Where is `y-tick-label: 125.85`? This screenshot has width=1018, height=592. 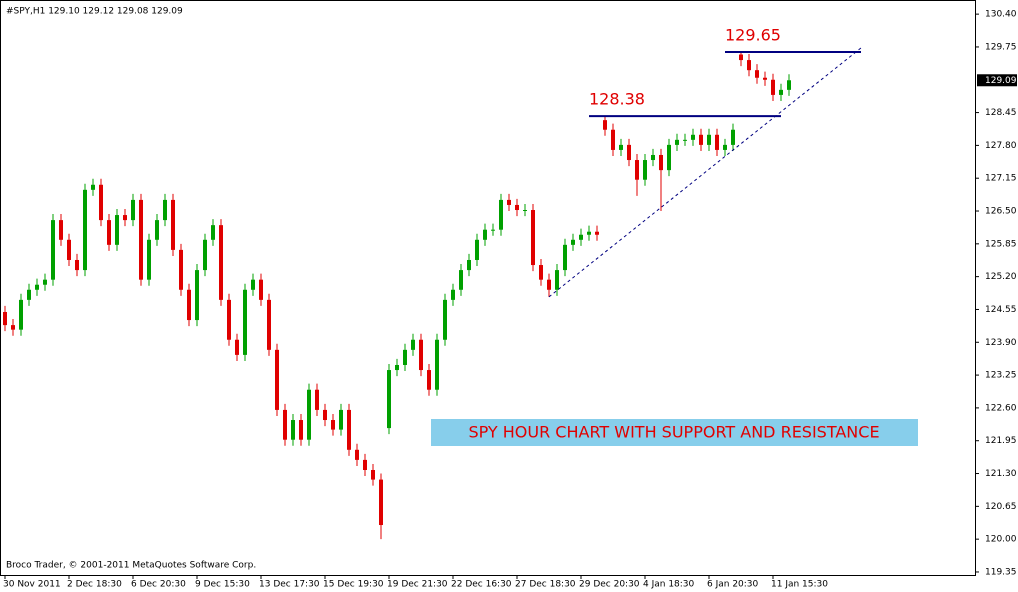
y-tick-label: 125.85 is located at coordinates (1001, 244).